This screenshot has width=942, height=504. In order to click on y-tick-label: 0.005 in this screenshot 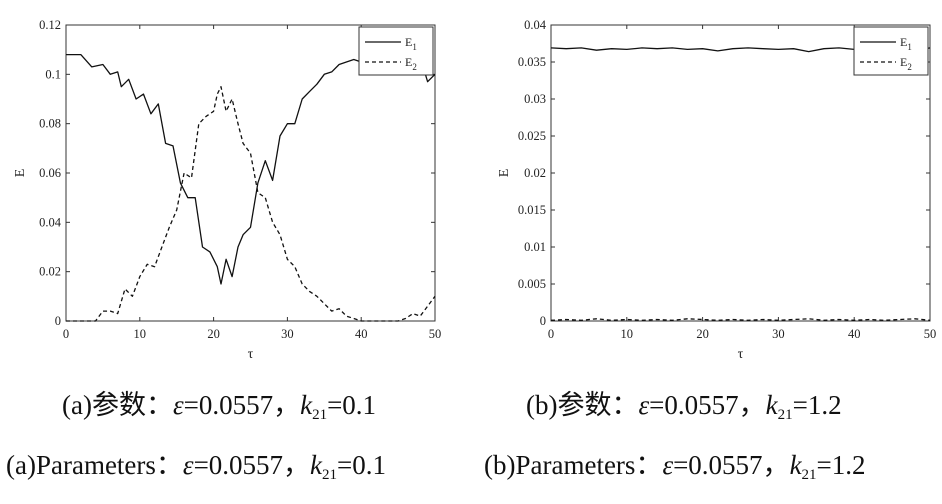, I will do `click(532, 284)`.